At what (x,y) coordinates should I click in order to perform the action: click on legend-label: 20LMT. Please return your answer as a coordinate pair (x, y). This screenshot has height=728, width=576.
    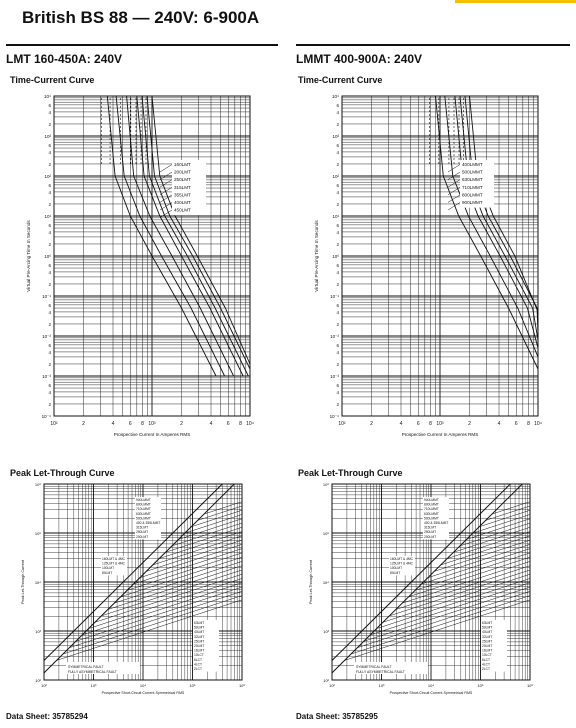
    Looking at the image, I should click on (487, 646).